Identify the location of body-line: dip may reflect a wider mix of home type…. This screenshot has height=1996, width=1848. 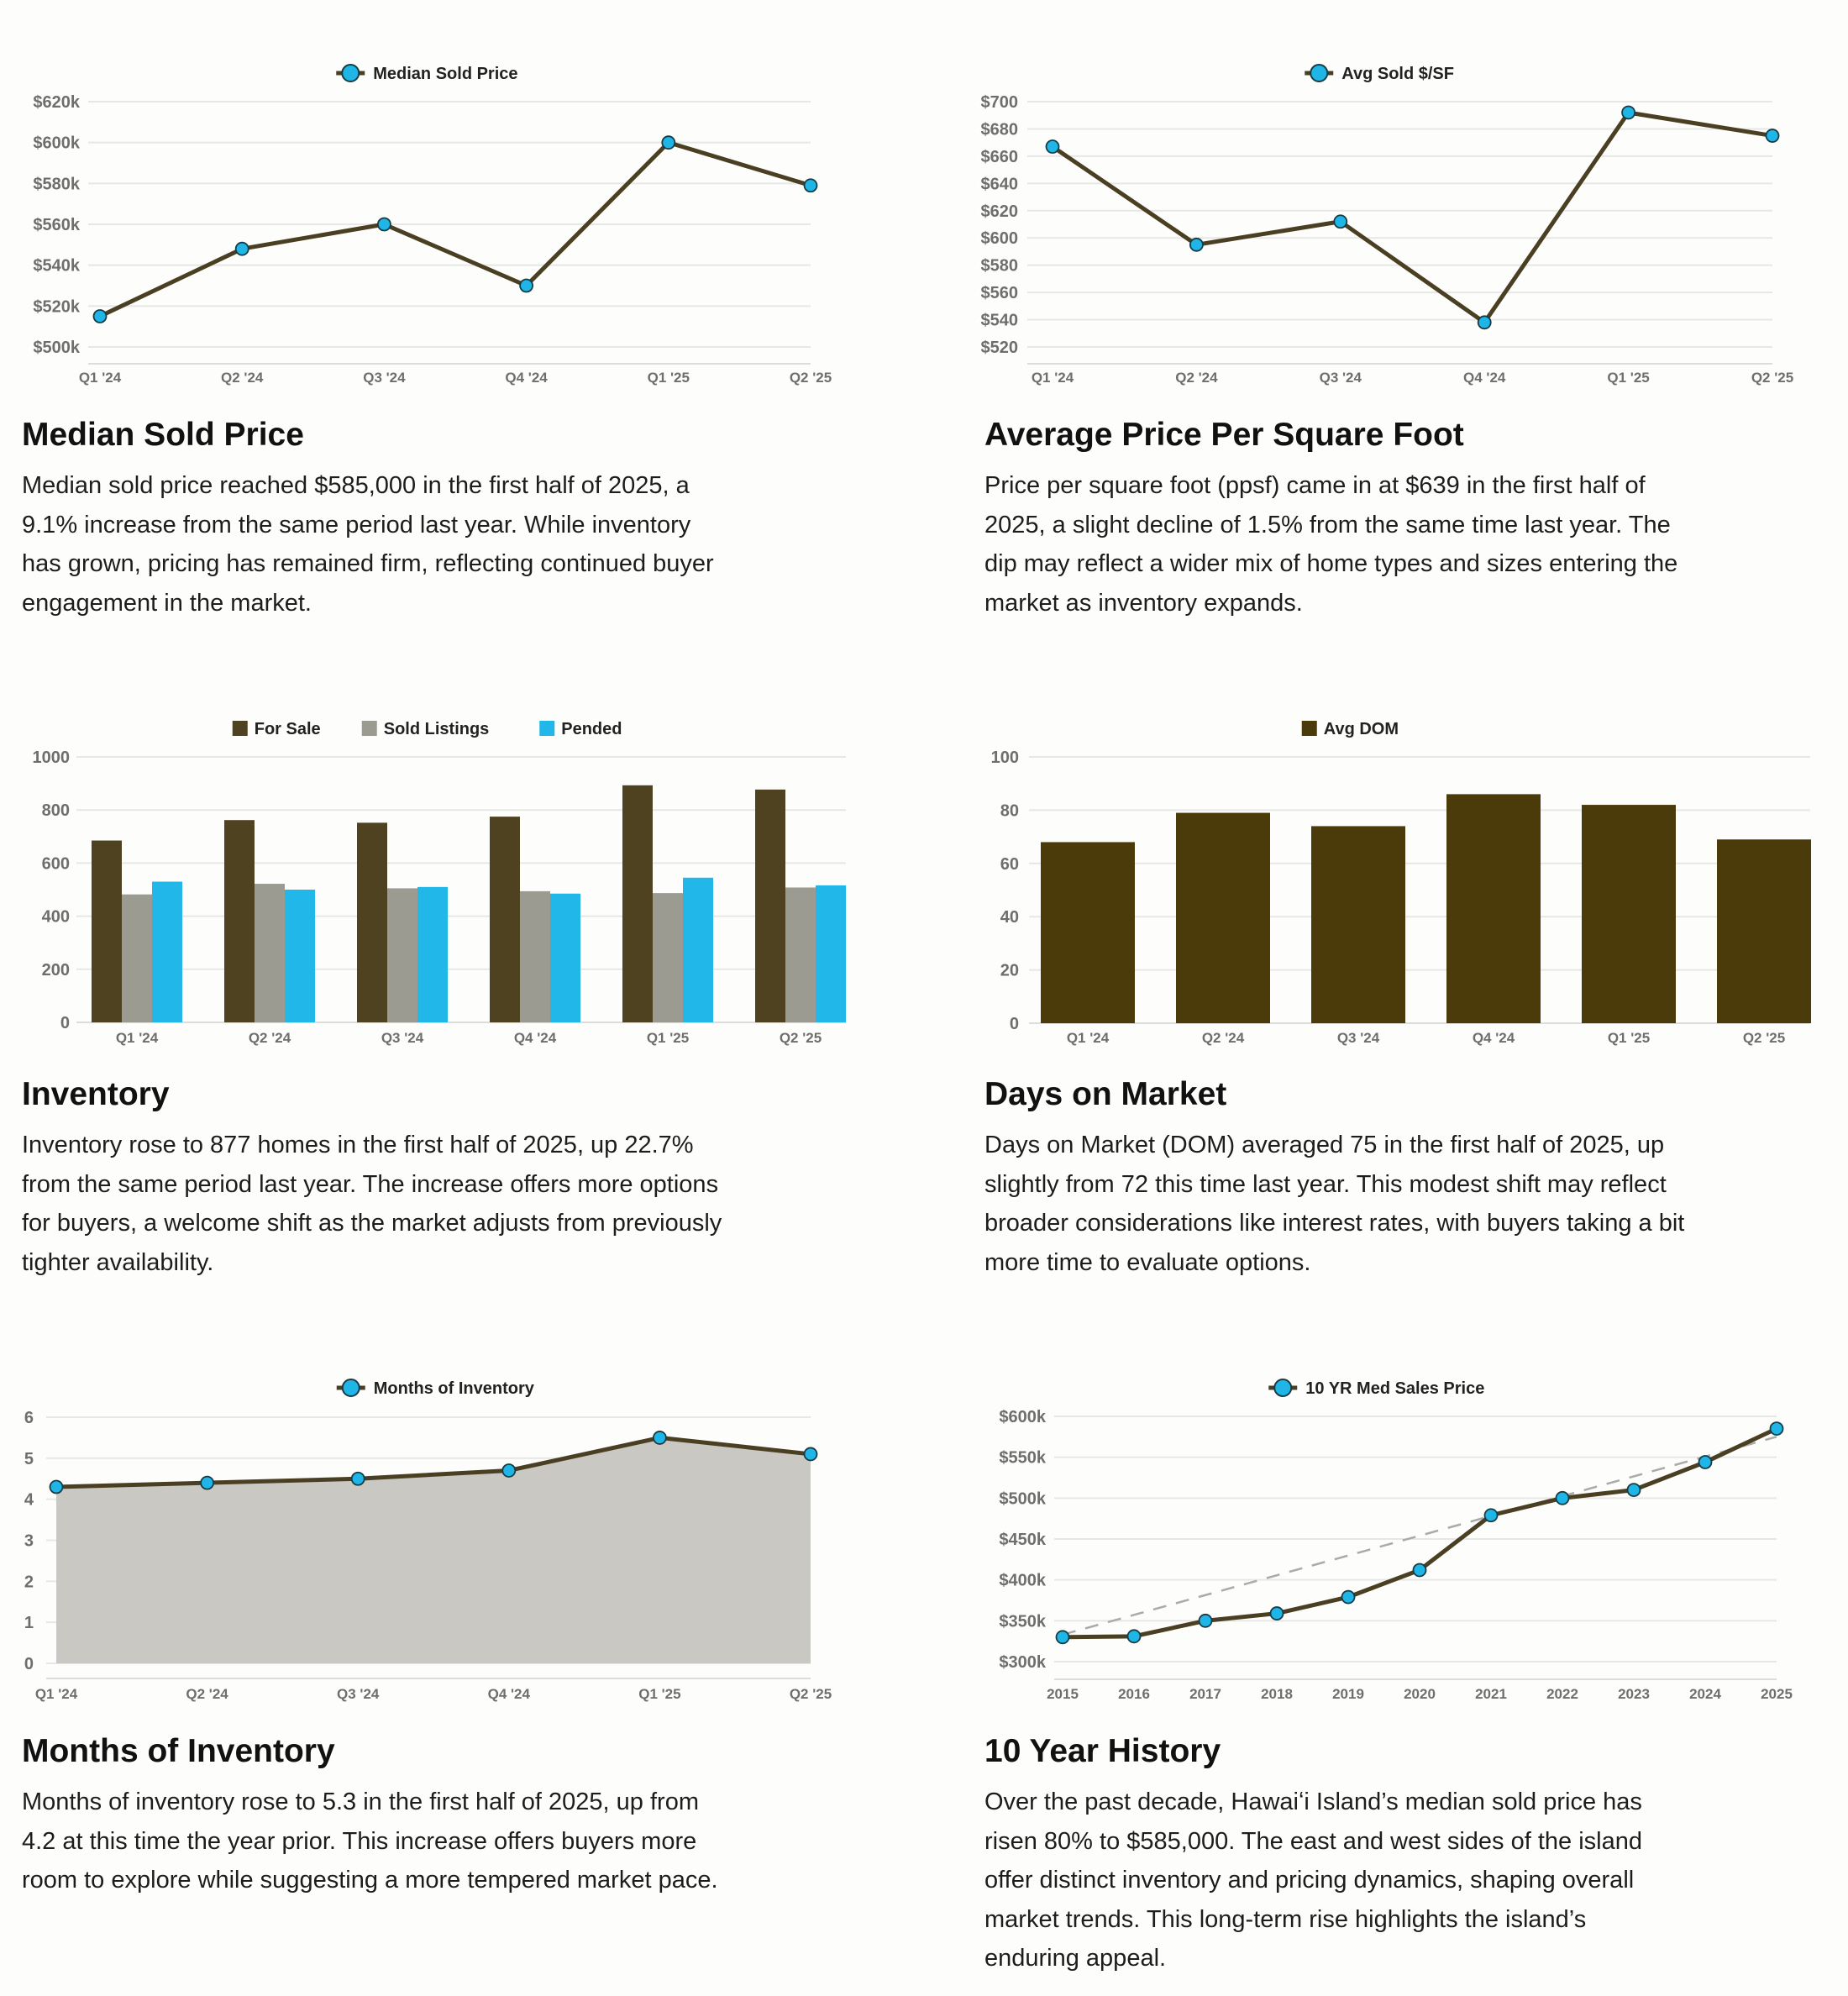
(1331, 563).